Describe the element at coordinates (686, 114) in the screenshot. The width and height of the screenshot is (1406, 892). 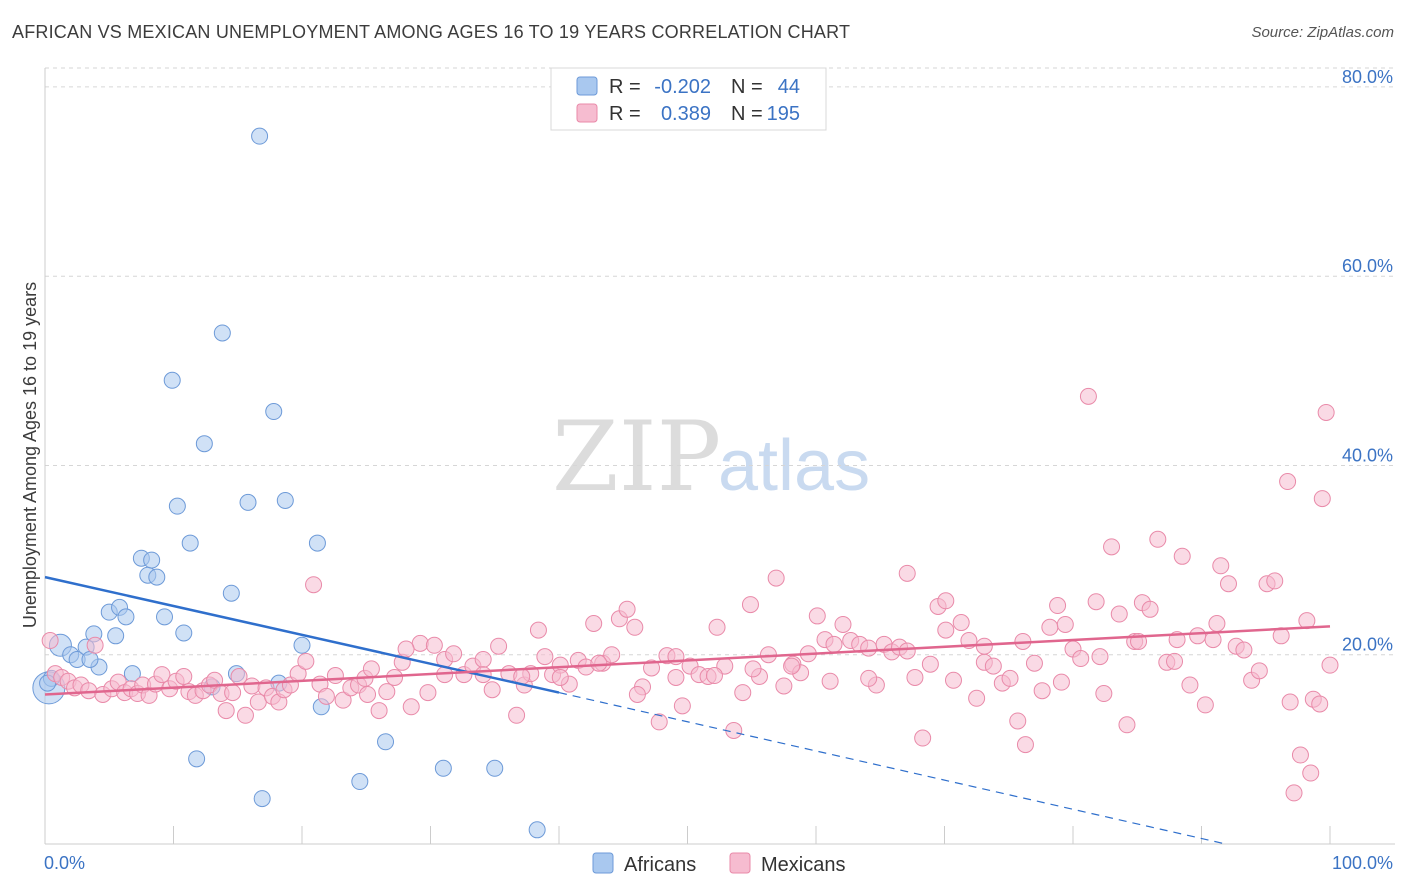
I see `legend-mexicans-r-value: 0.389` at that location.